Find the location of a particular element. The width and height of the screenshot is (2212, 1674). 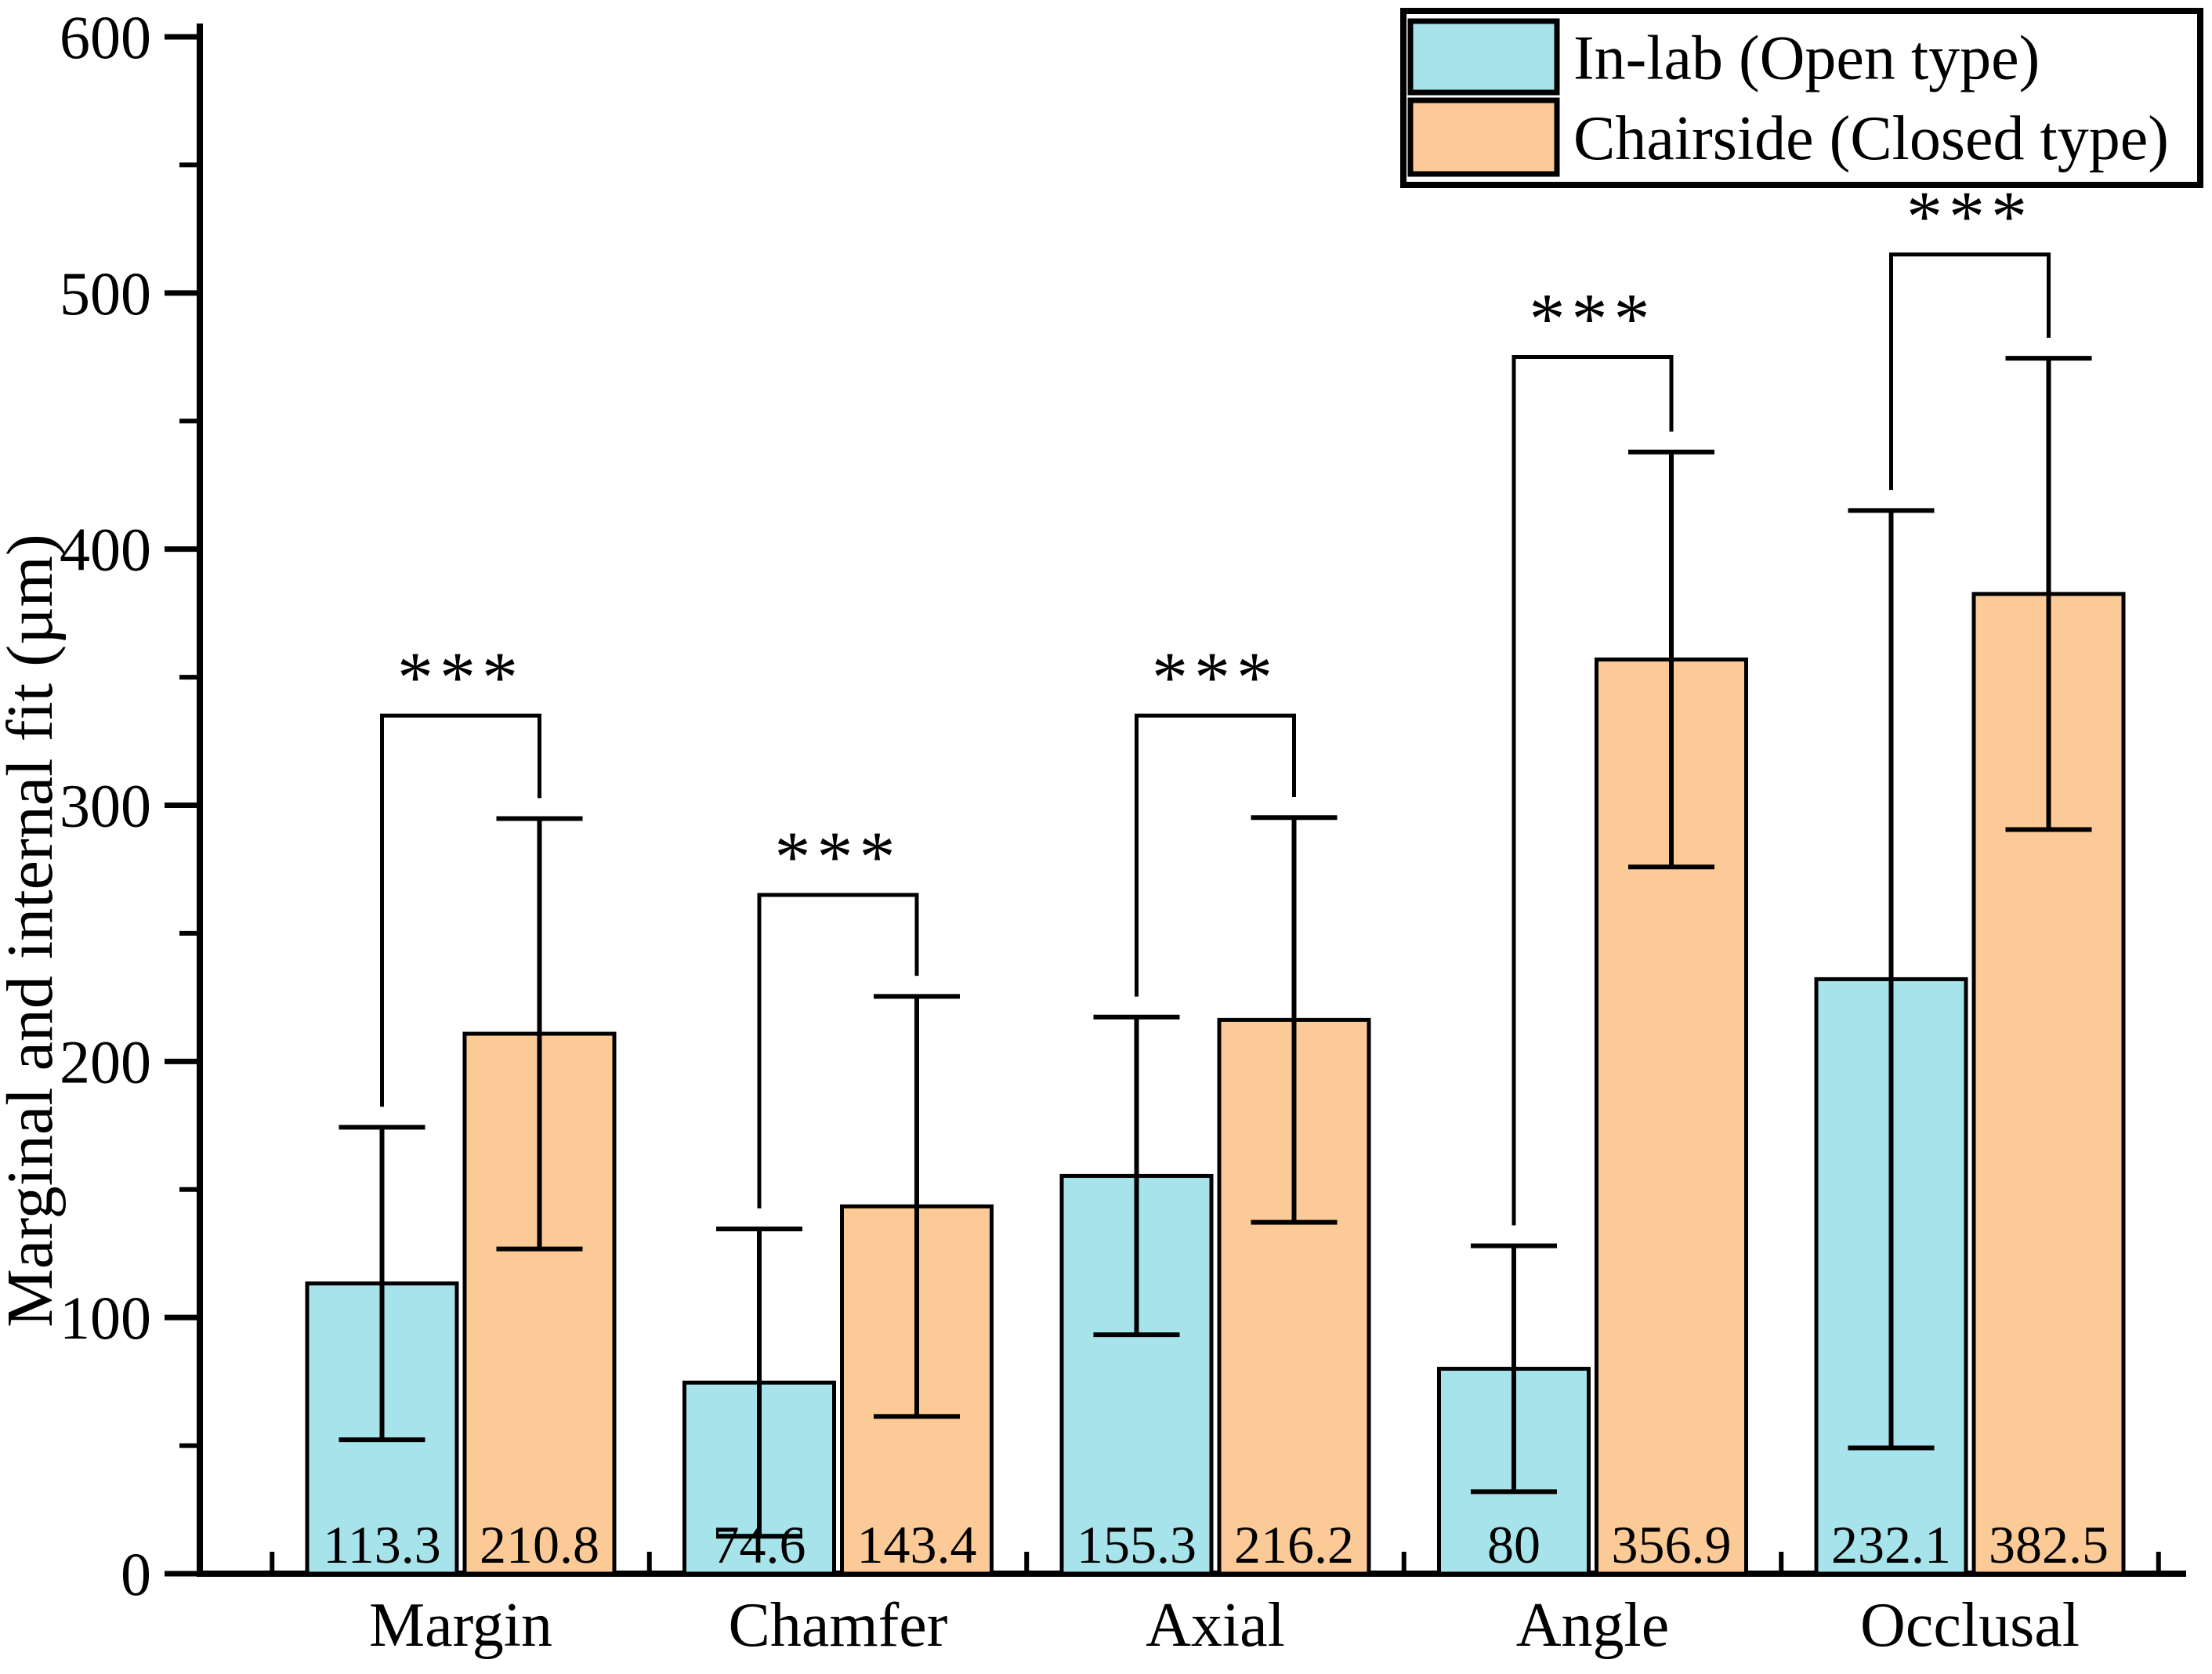

y-axis-tick-label: 500 is located at coordinates (105, 293).